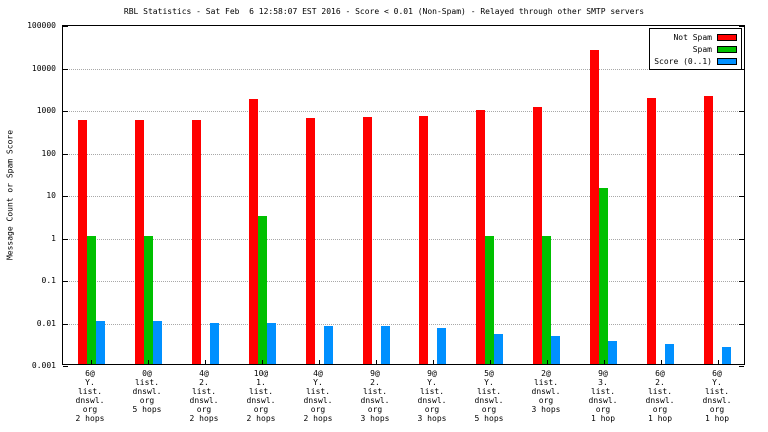 The height and width of the screenshot is (432, 768). Describe the element at coordinates (683, 61) in the screenshot. I see `legend-label: Score (0..1)` at that location.